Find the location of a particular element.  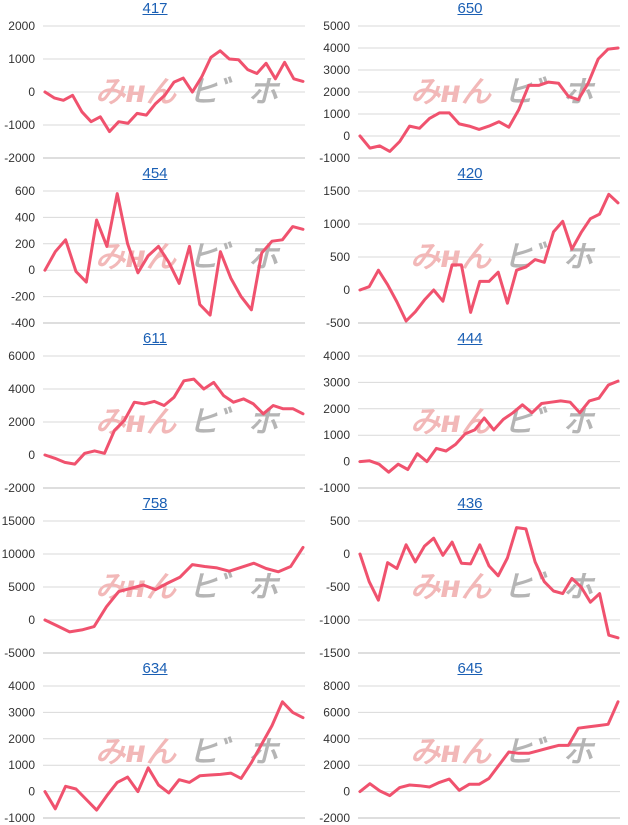

chart-panel: 436 500 0 -500 -1000 -1500 みнん ヒ゛ホ is located at coordinates (470, 577).